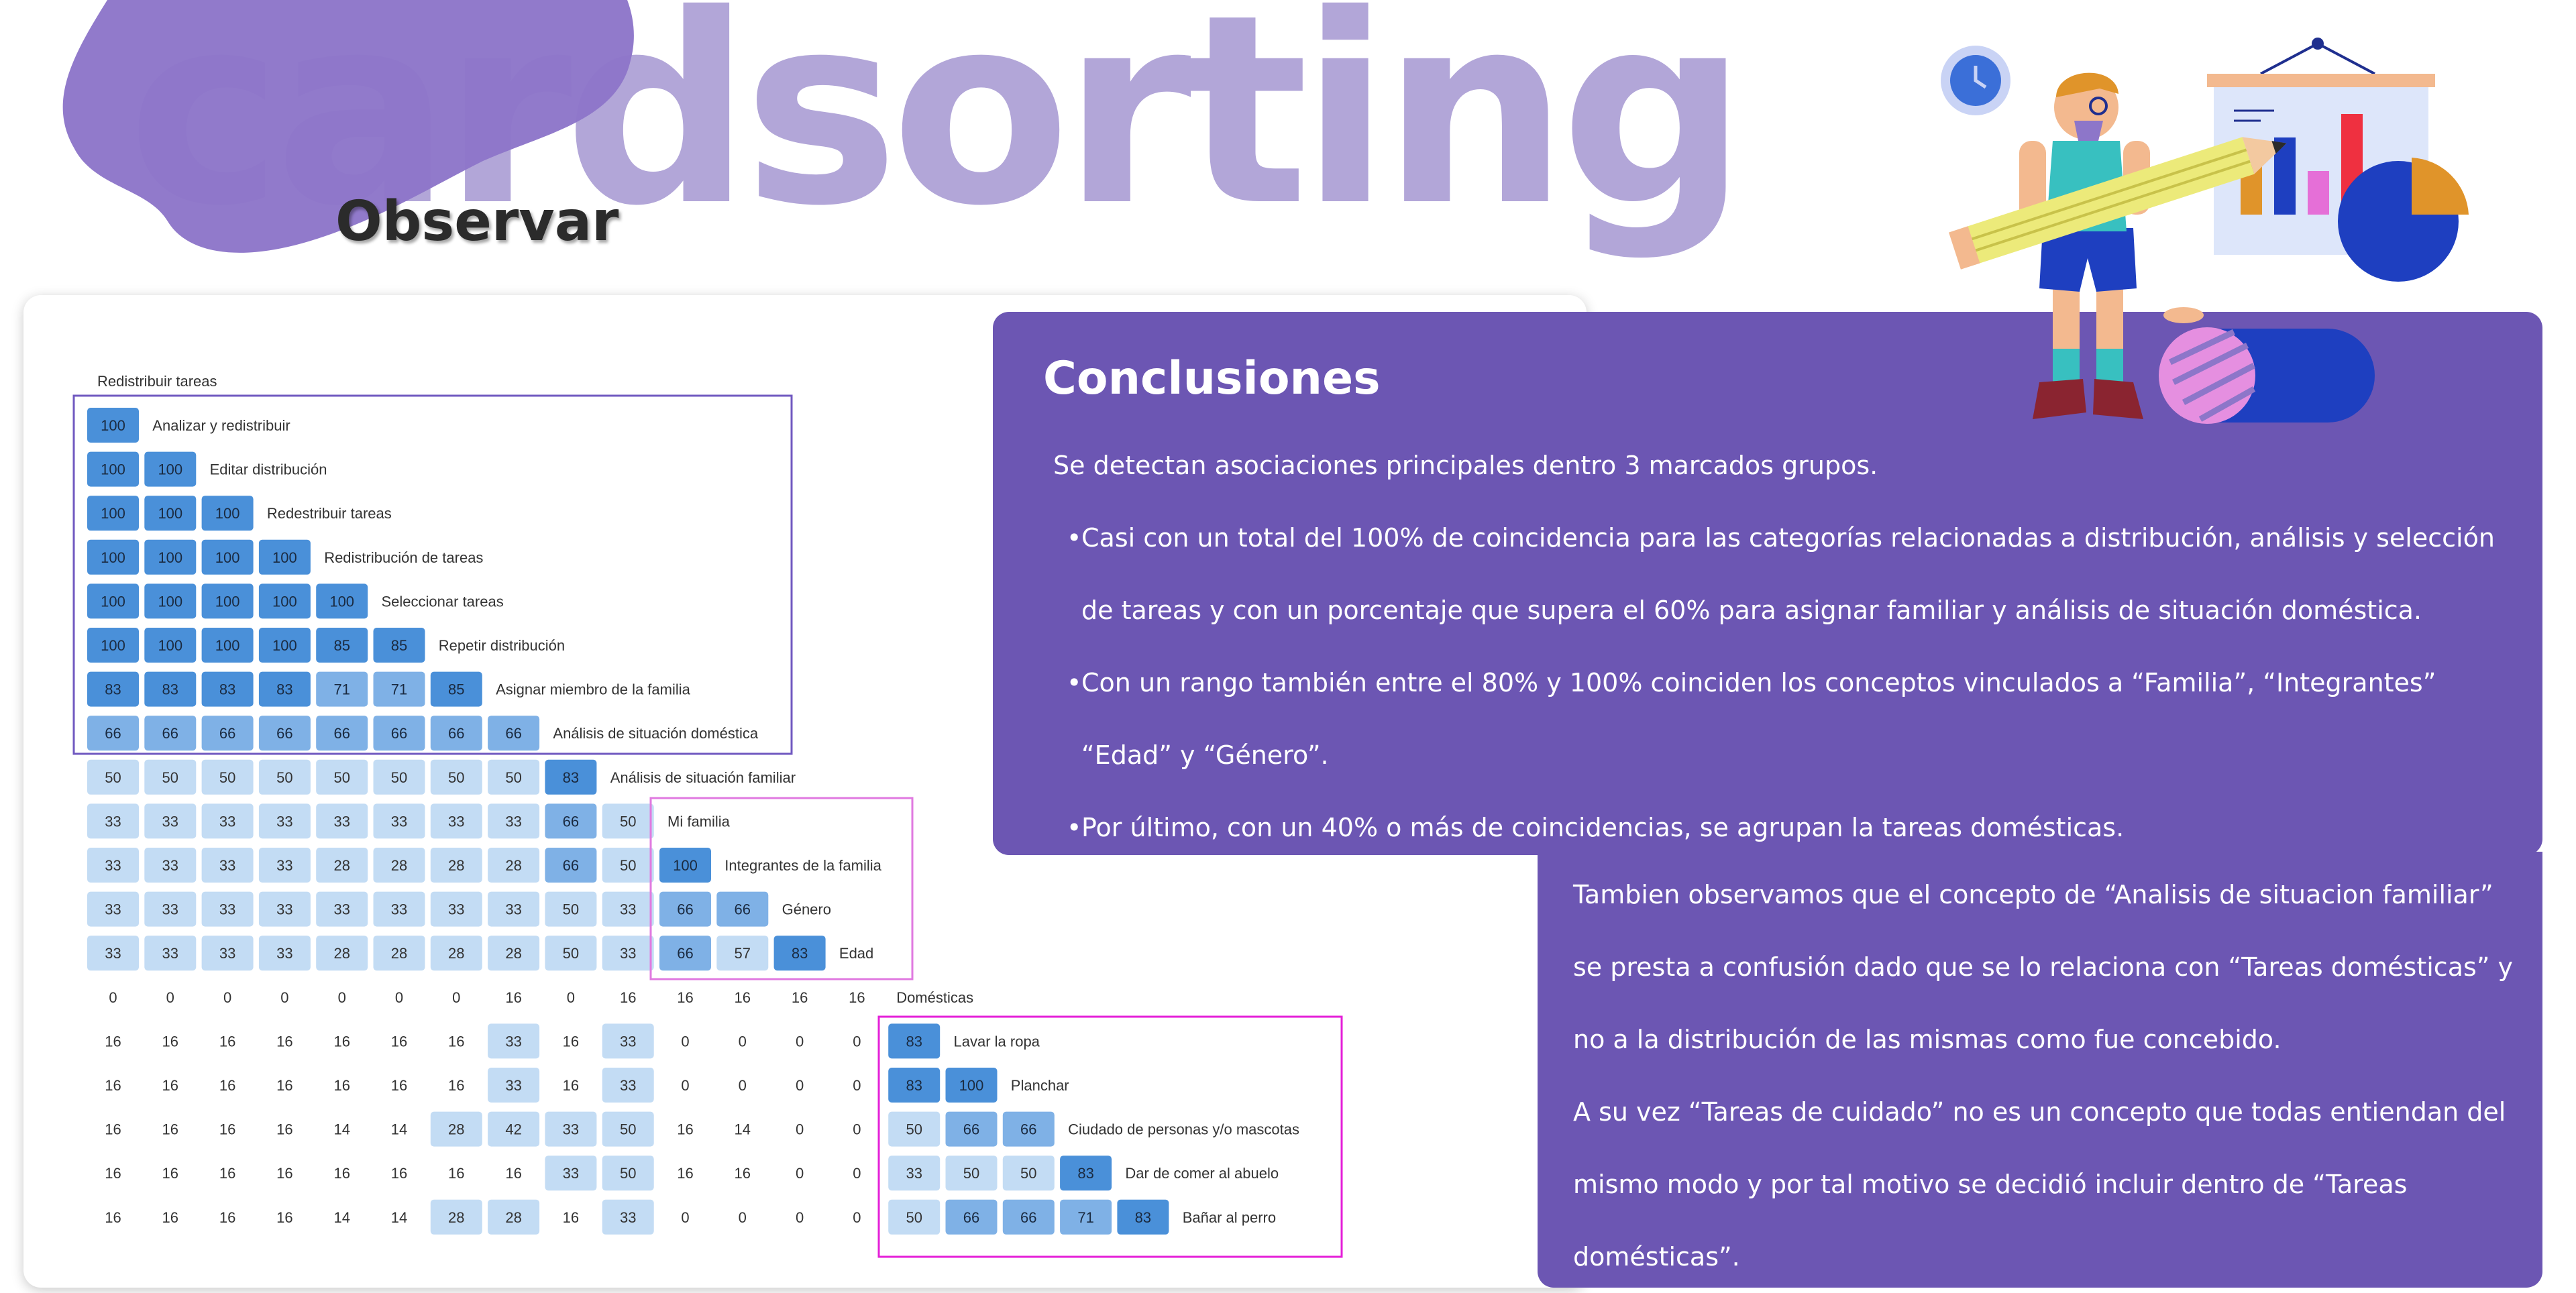 This screenshot has width=2576, height=1293. What do you see at coordinates (2117, 245) in the screenshot?
I see `person-icon` at bounding box center [2117, 245].